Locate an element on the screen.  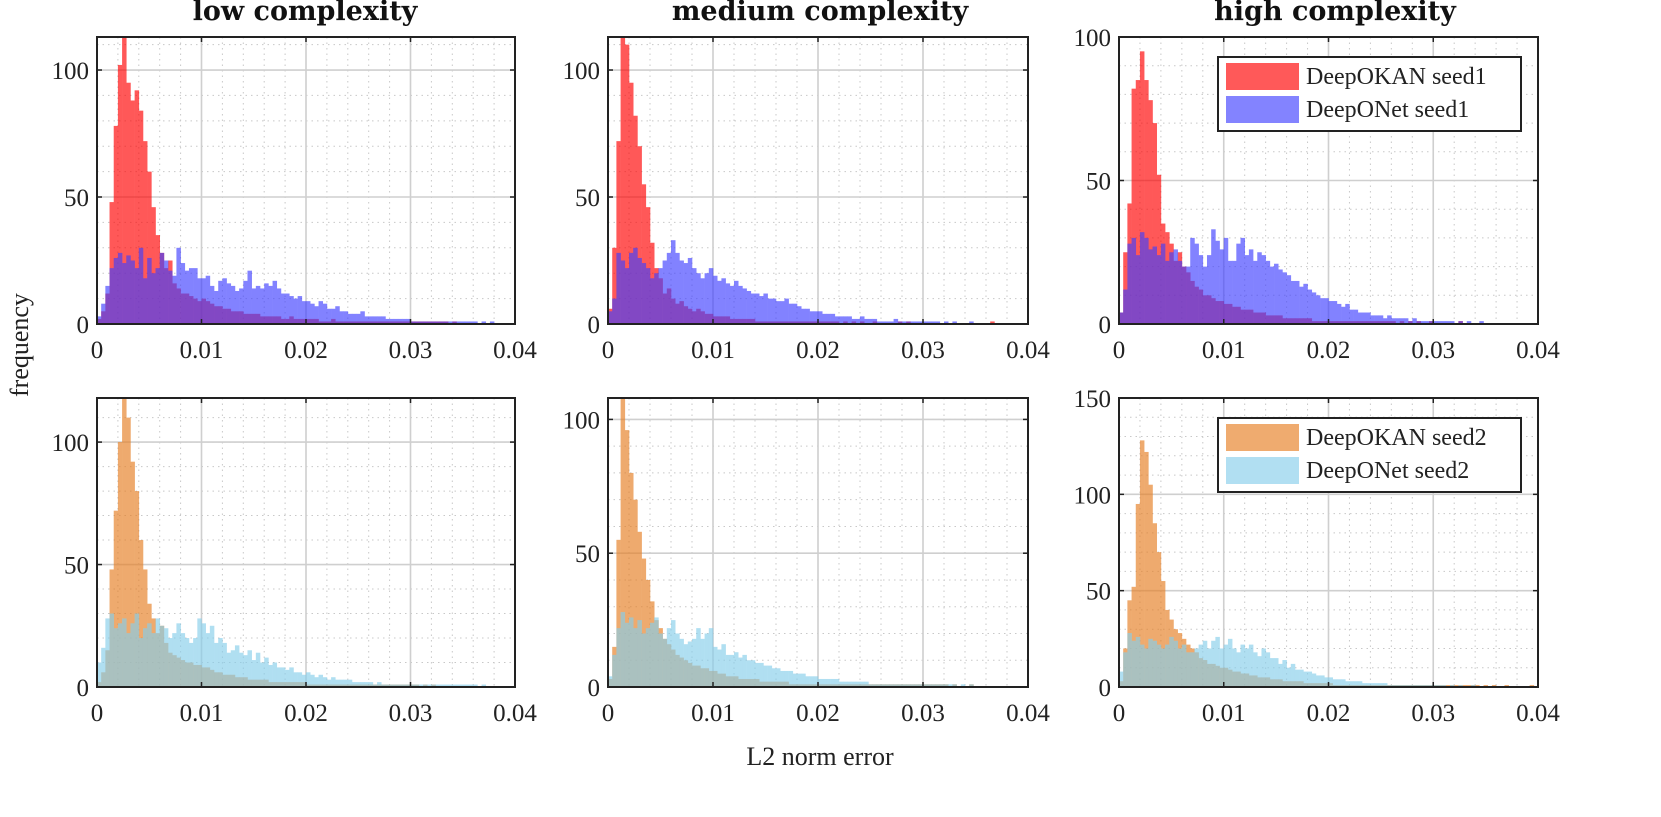
y-tick-label: 0 is located at coordinates (1105, 325).